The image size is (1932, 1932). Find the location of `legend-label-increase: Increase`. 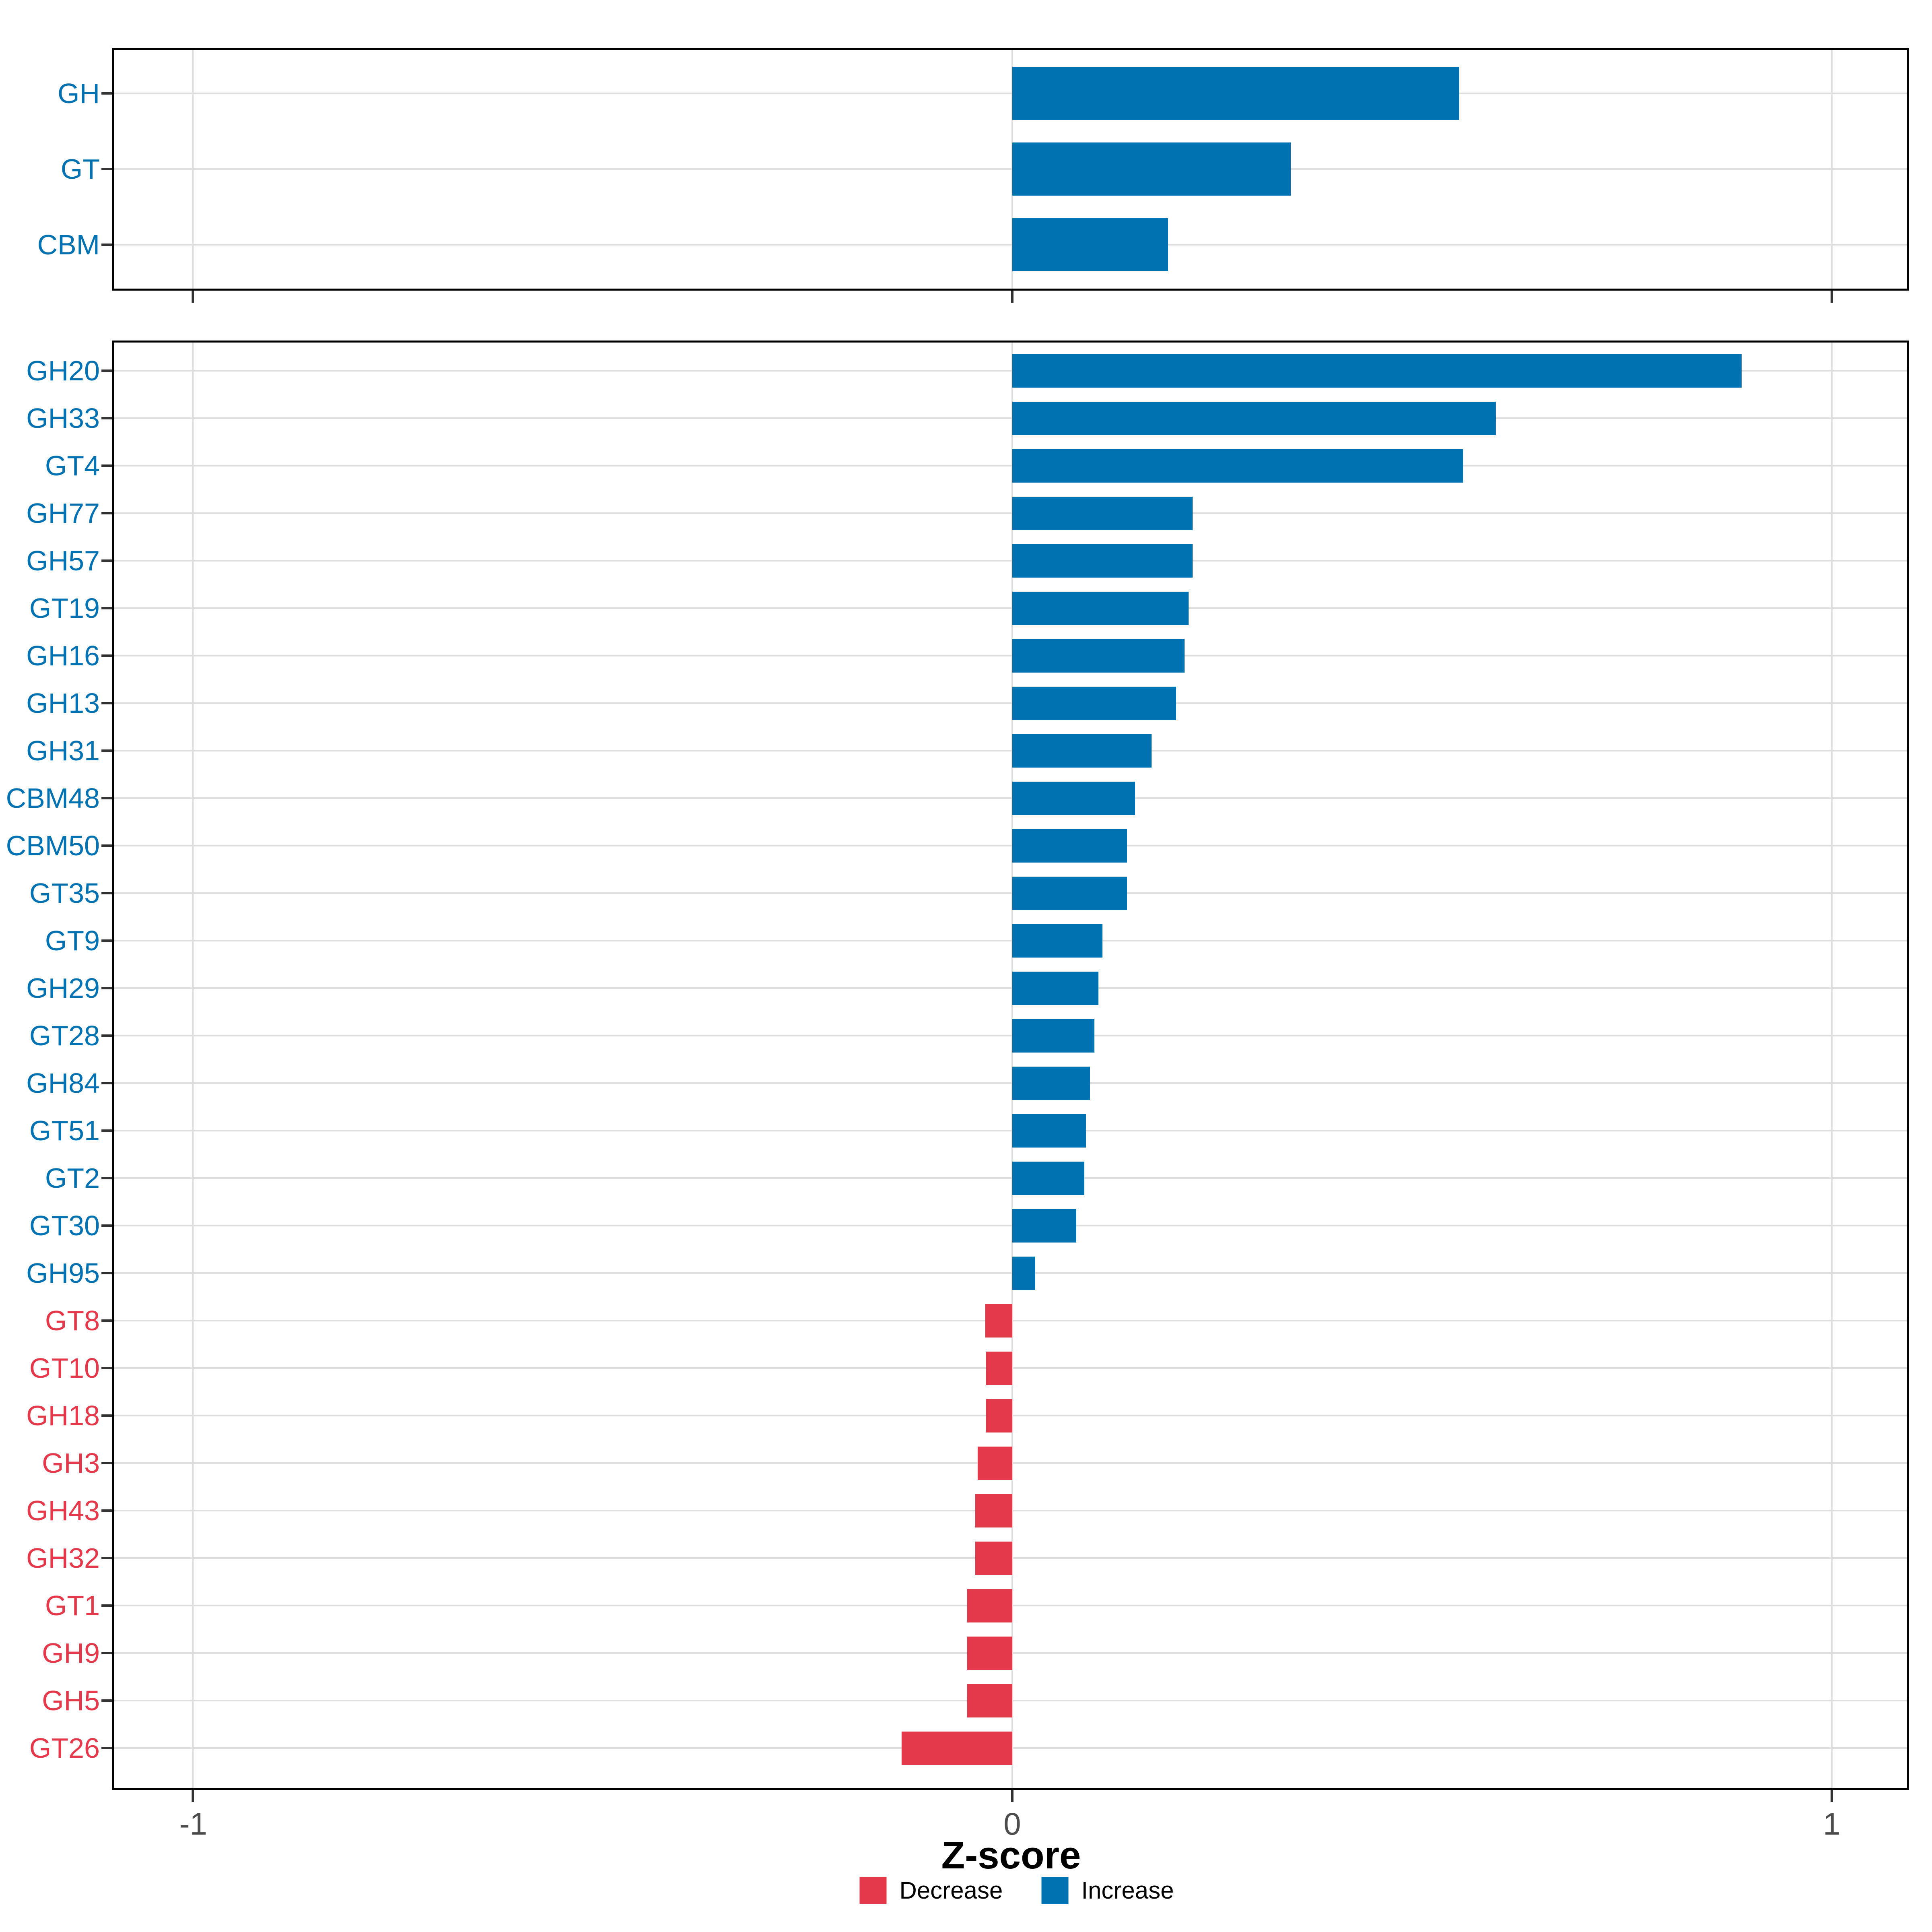

legend-label-increase: Increase is located at coordinates (1127, 1890).